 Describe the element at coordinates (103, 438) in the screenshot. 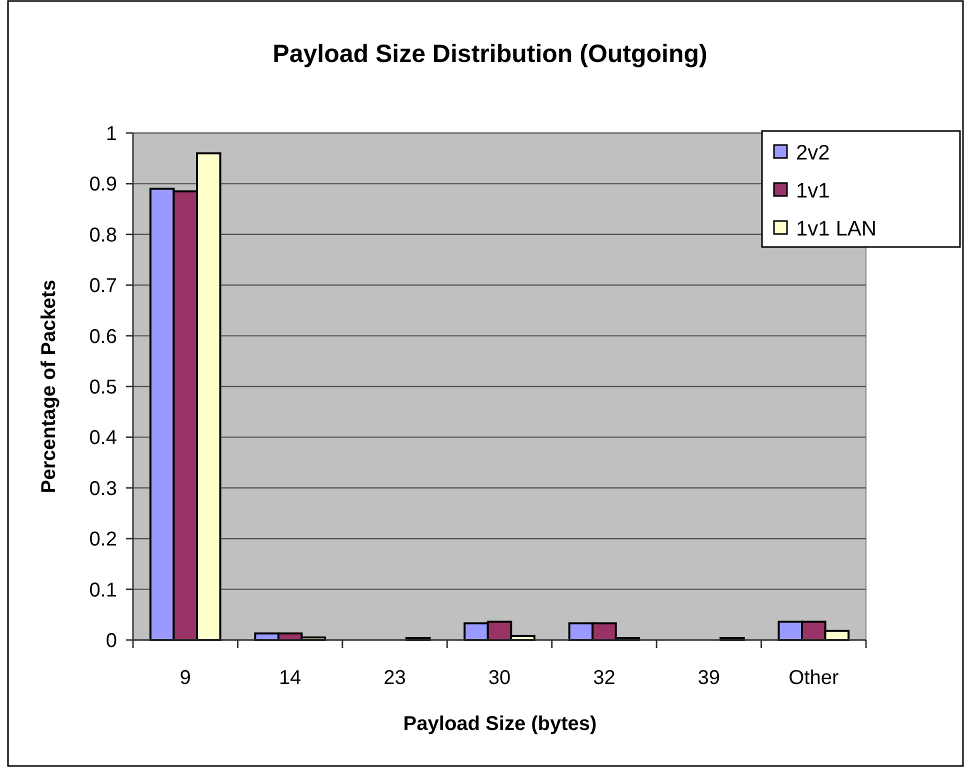

I see `y-tick-label: 0.4` at that location.